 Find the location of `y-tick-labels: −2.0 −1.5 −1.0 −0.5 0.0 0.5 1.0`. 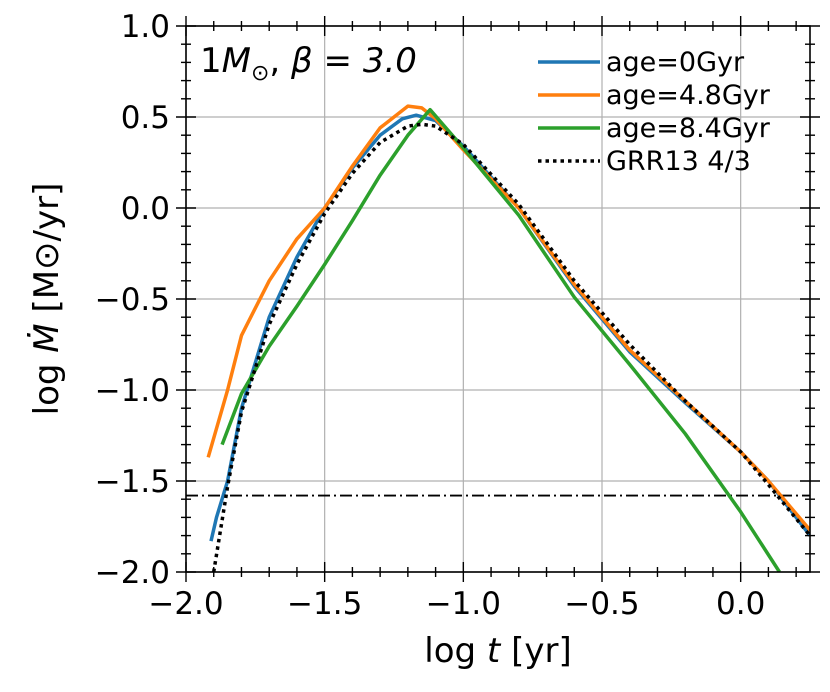

y-tick-labels: −2.0 −1.5 −1.0 −0.5 0.0 0.5 1.0 is located at coordinates (132, 300).